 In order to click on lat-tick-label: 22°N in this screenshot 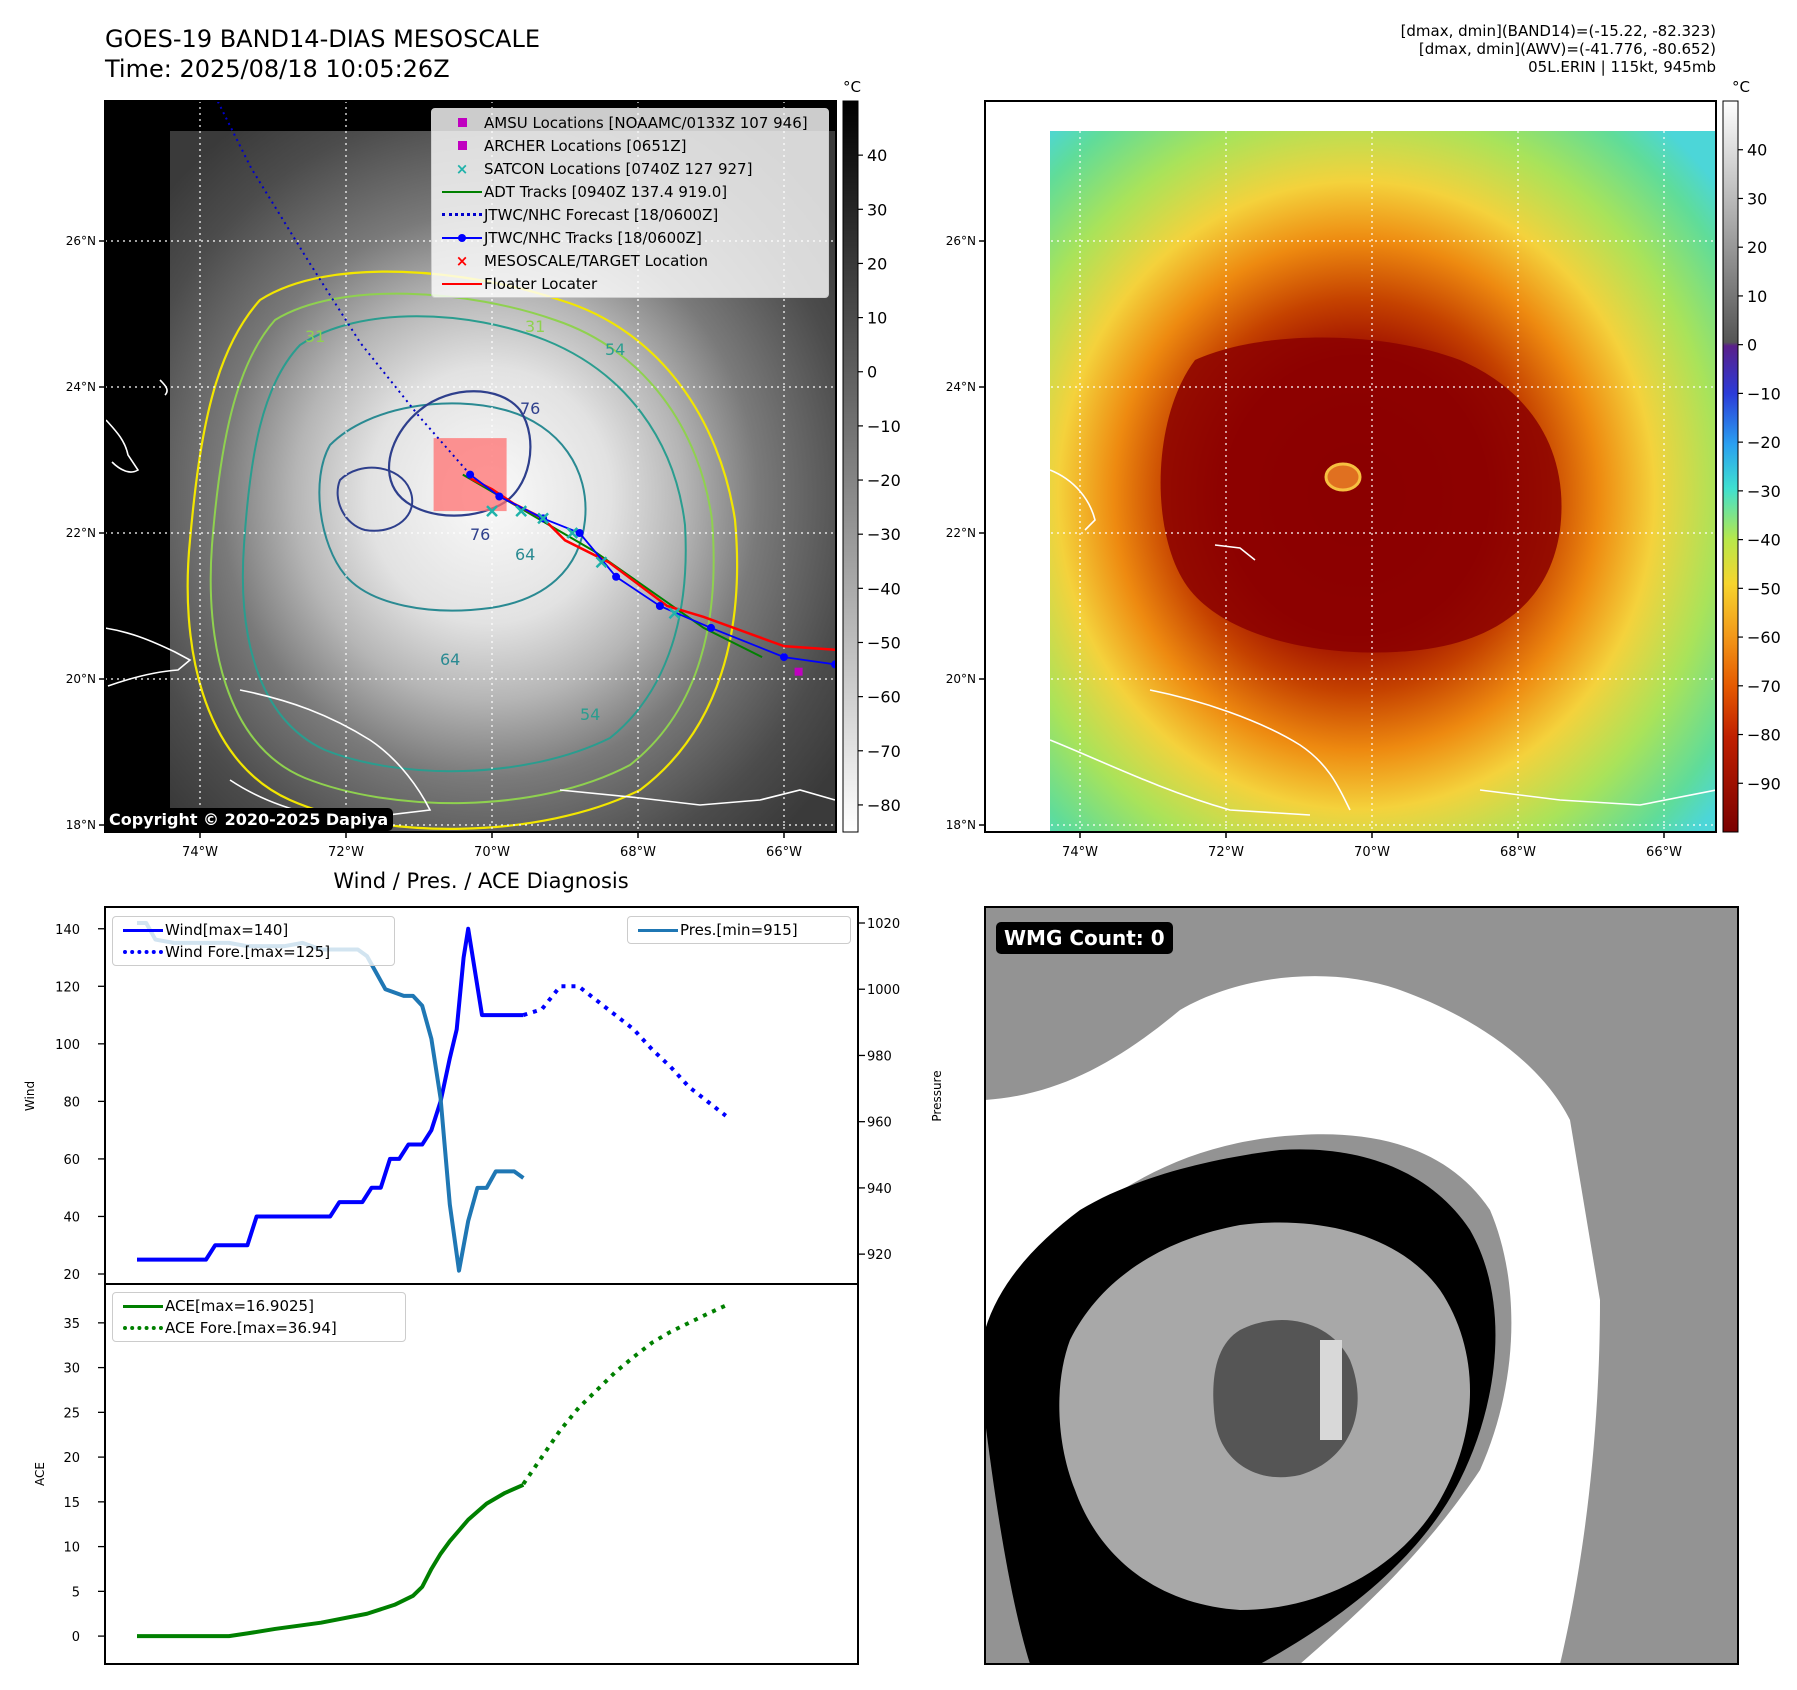, I will do `click(81, 533)`.